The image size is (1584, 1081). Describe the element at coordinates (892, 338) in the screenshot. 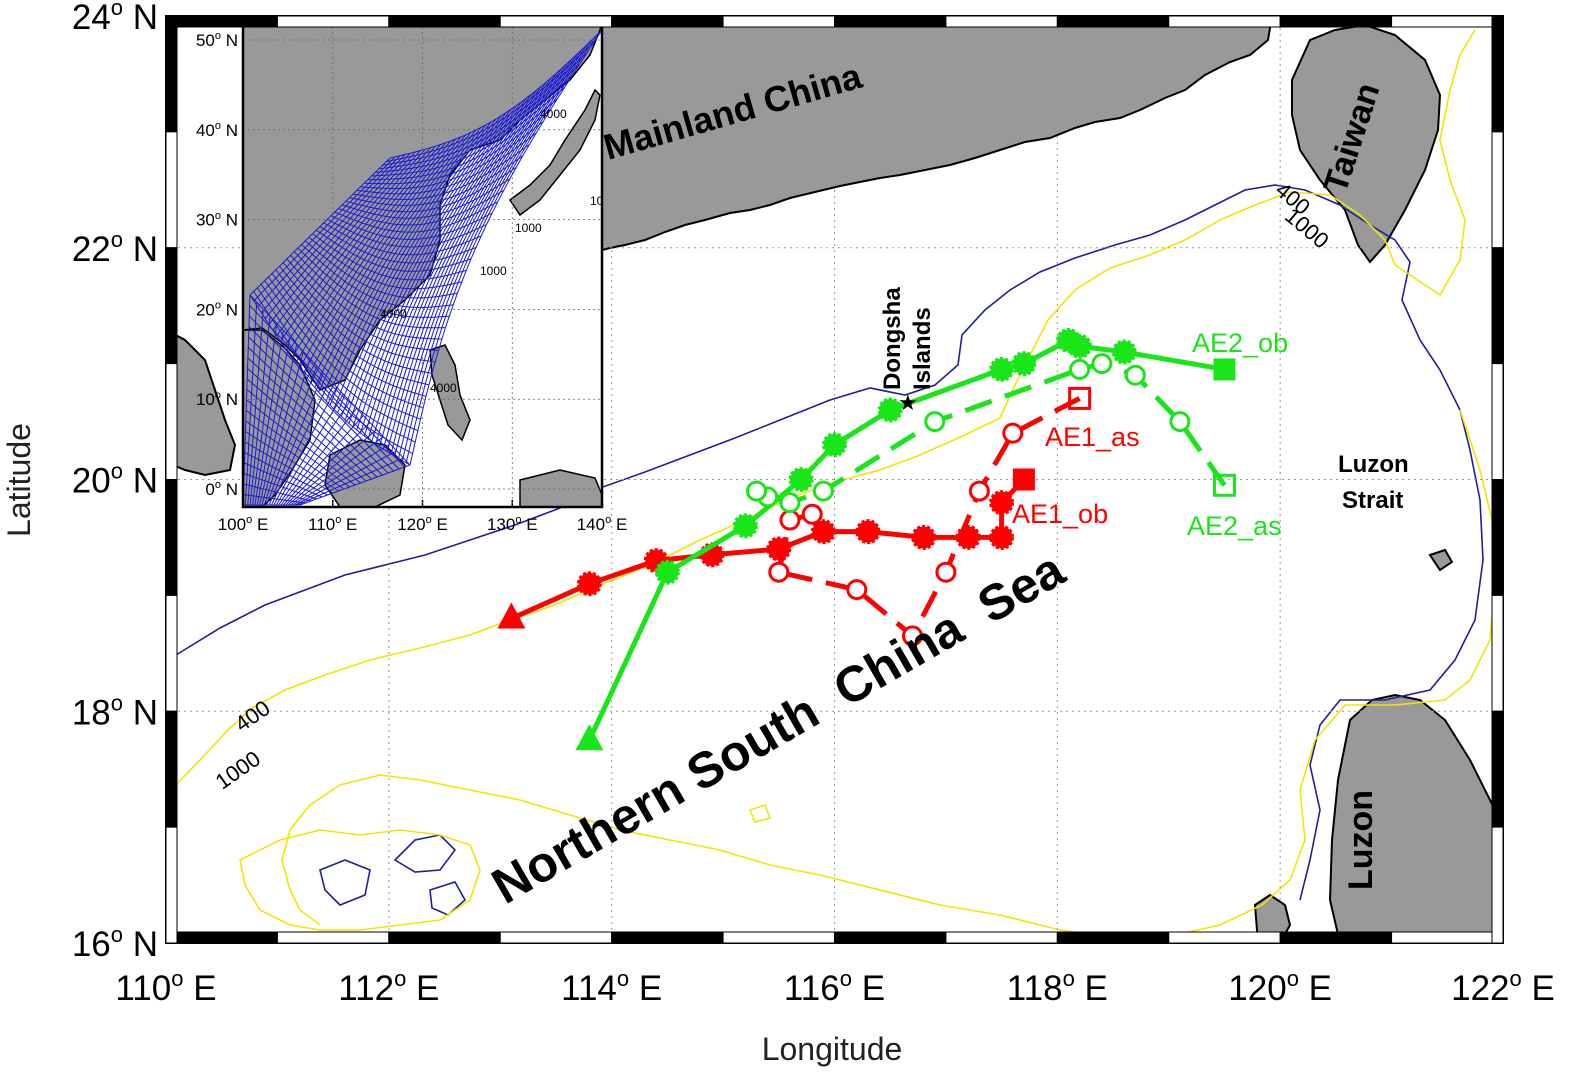

I see `place-dongsha-1: Dongsha` at that location.